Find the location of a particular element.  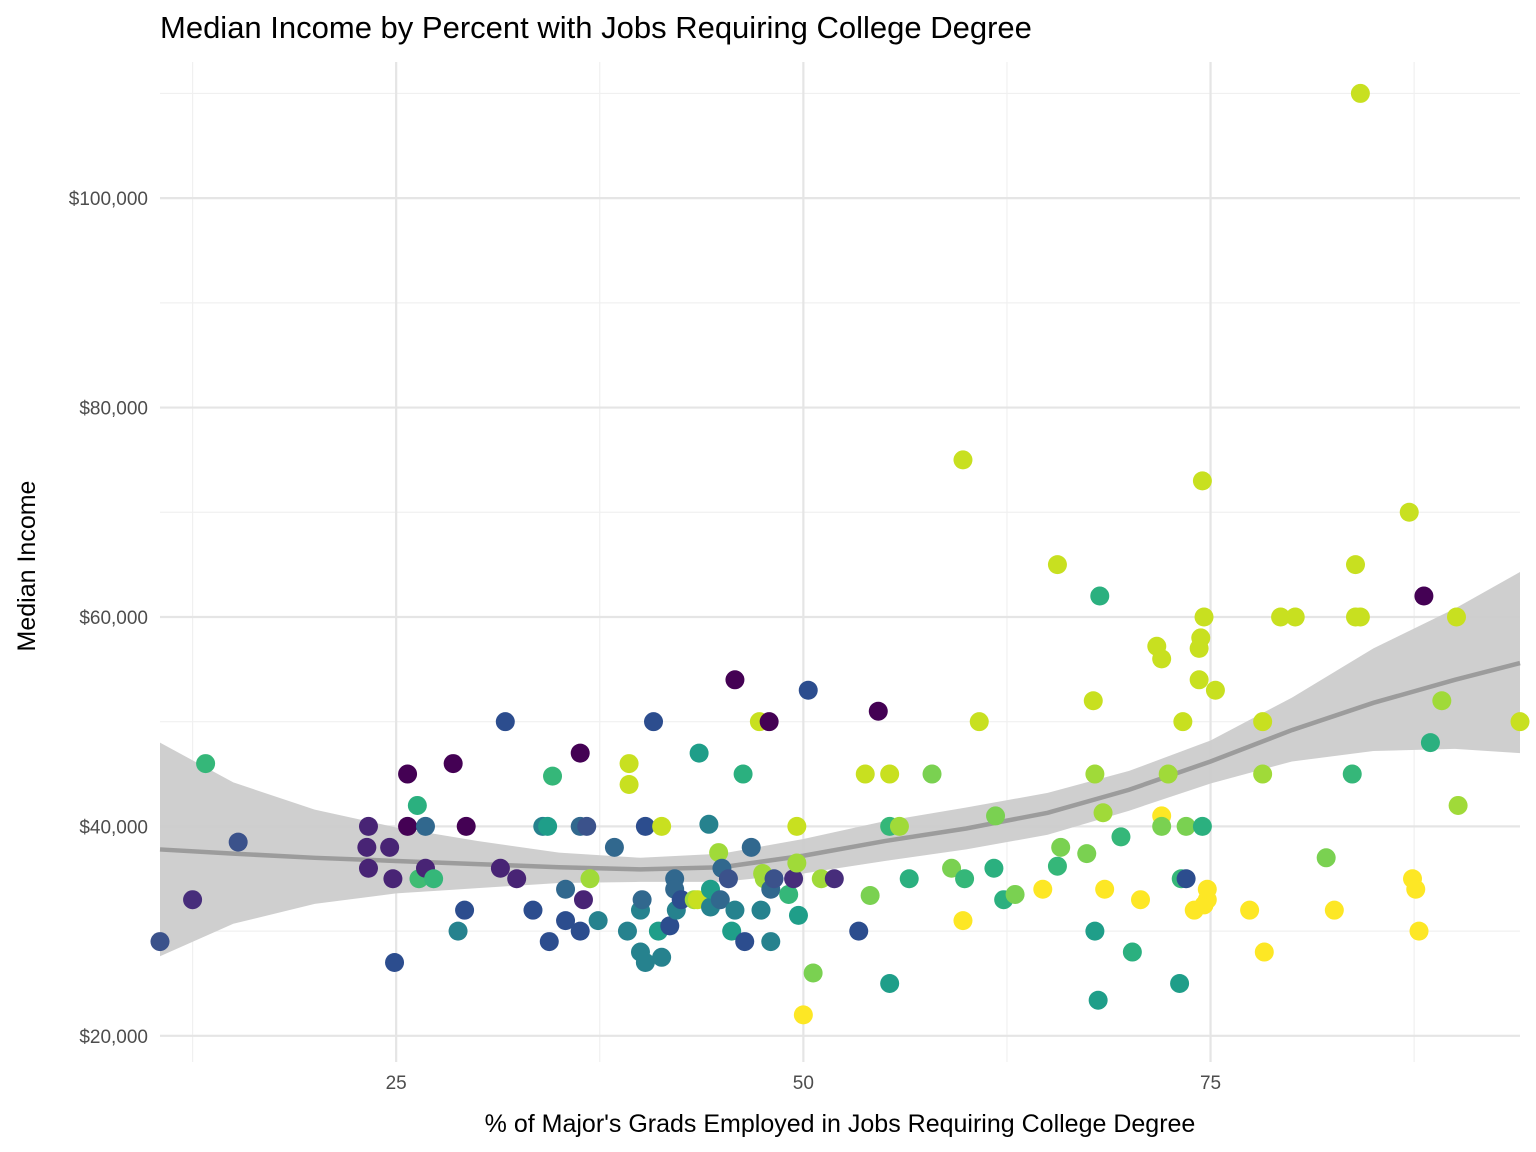

y-tick-label: $80,000 is located at coordinates (113, 409).